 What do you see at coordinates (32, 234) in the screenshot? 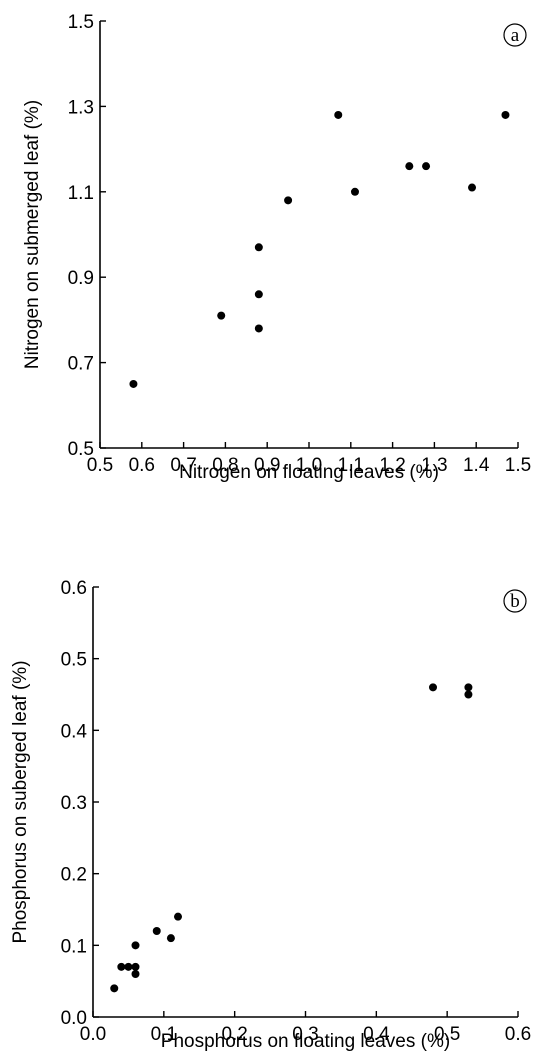
I see `y-axis-title: Nitrogen on submerged leaf (%)` at bounding box center [32, 234].